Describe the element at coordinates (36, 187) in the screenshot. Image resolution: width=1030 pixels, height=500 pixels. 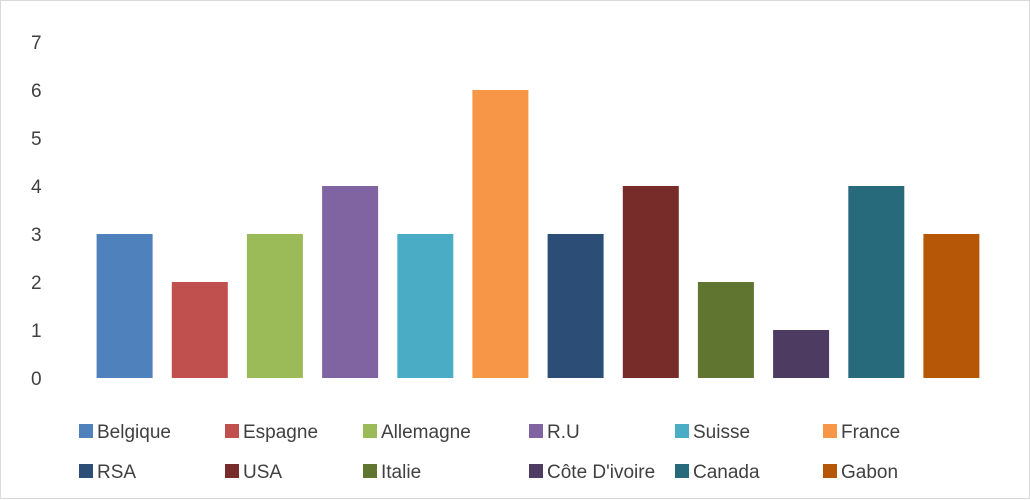
I see `y-tick-label: 4` at that location.